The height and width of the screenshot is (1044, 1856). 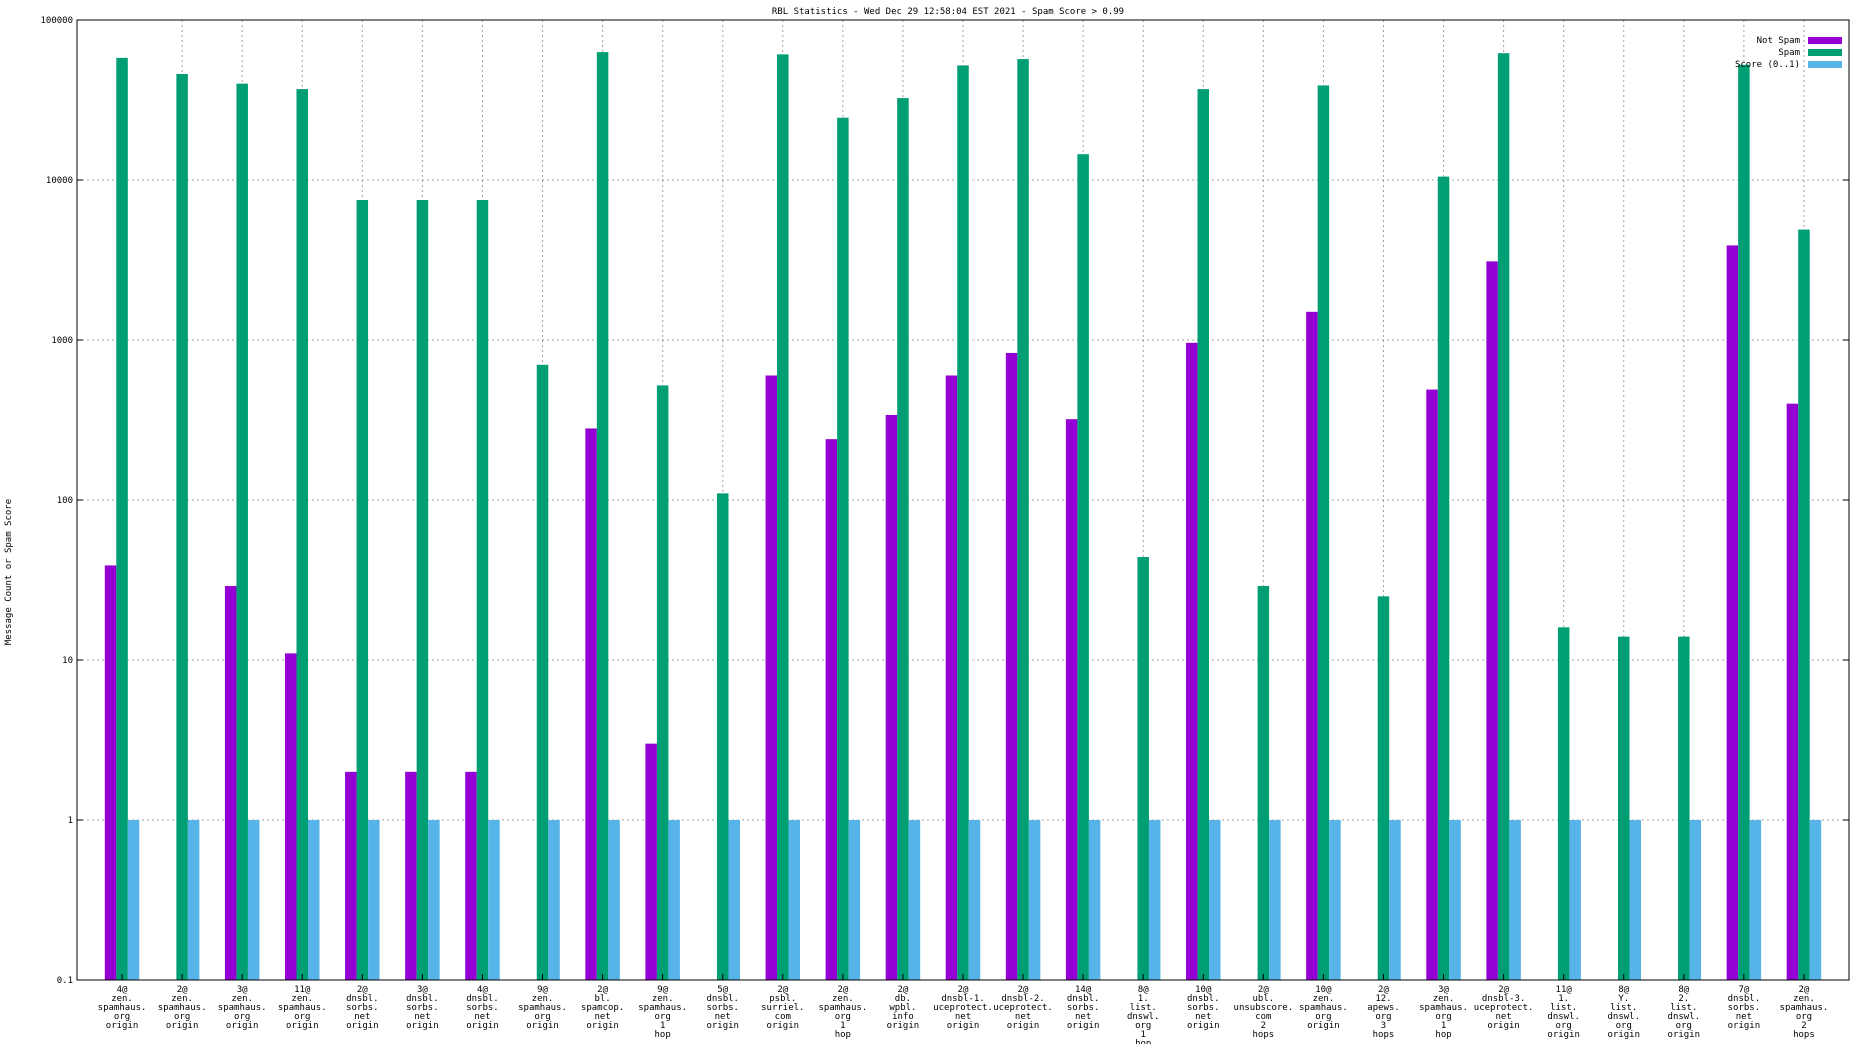 What do you see at coordinates (1778, 41) in the screenshot?
I see `legend-label-not-spam: Not Spam` at bounding box center [1778, 41].